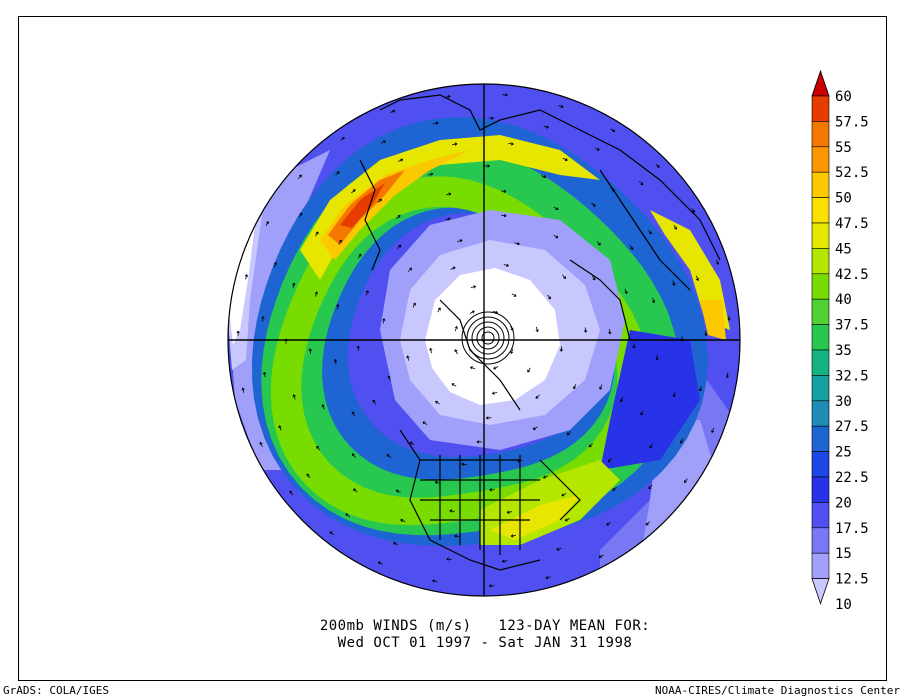 This screenshot has height=699, width=904. Describe the element at coordinates (843, 605) in the screenshot. I see `legend-label: 10` at that location.